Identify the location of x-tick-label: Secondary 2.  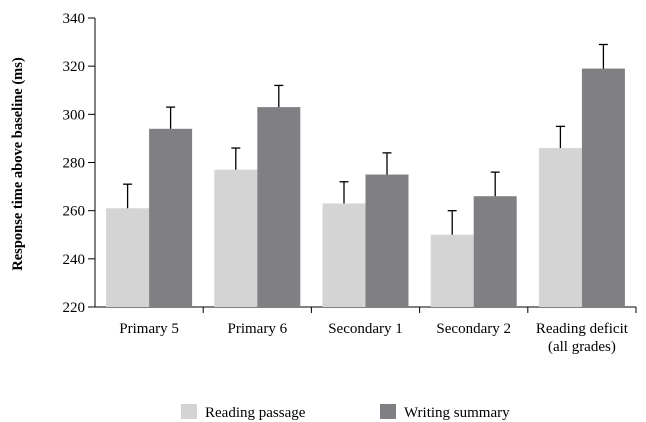
(473, 329).